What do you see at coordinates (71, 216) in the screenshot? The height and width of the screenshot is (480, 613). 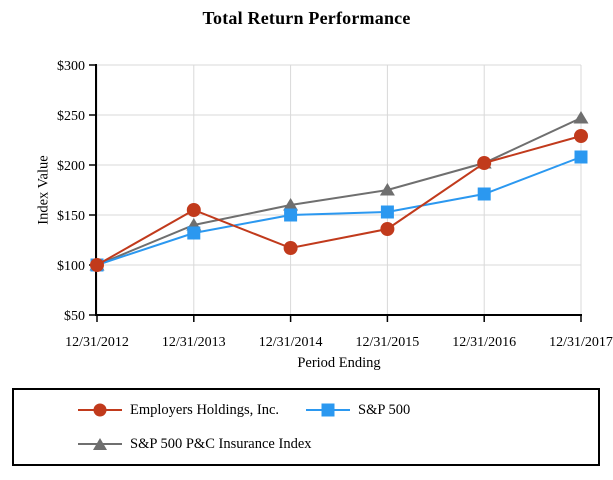 I see `y-tick-label: $150` at bounding box center [71, 216].